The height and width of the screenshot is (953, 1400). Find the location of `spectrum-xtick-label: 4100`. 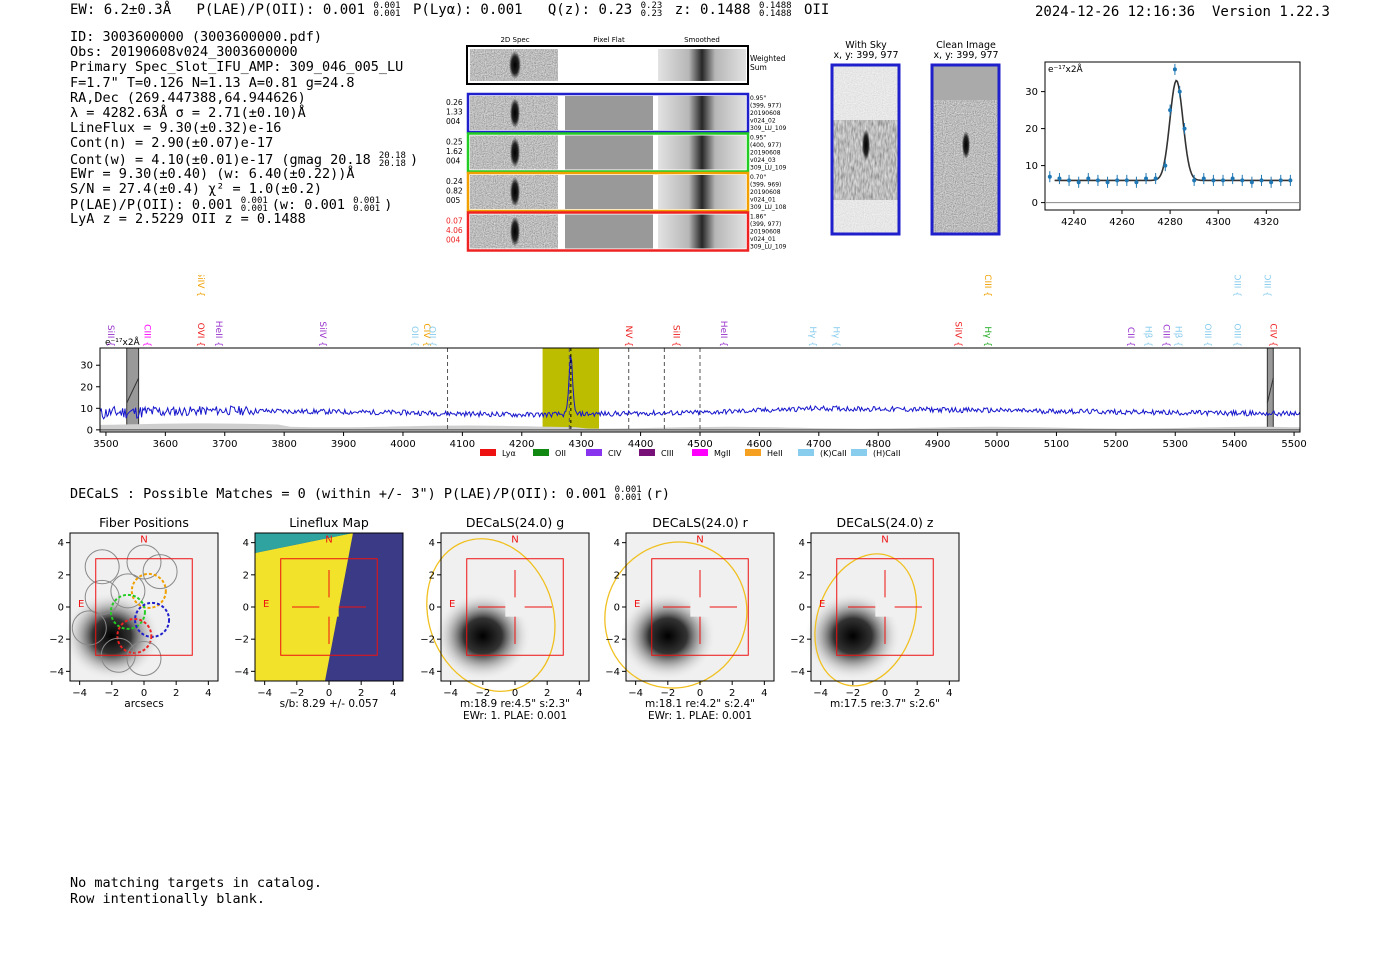

spectrum-xtick-label: 4100 is located at coordinates (462, 444).